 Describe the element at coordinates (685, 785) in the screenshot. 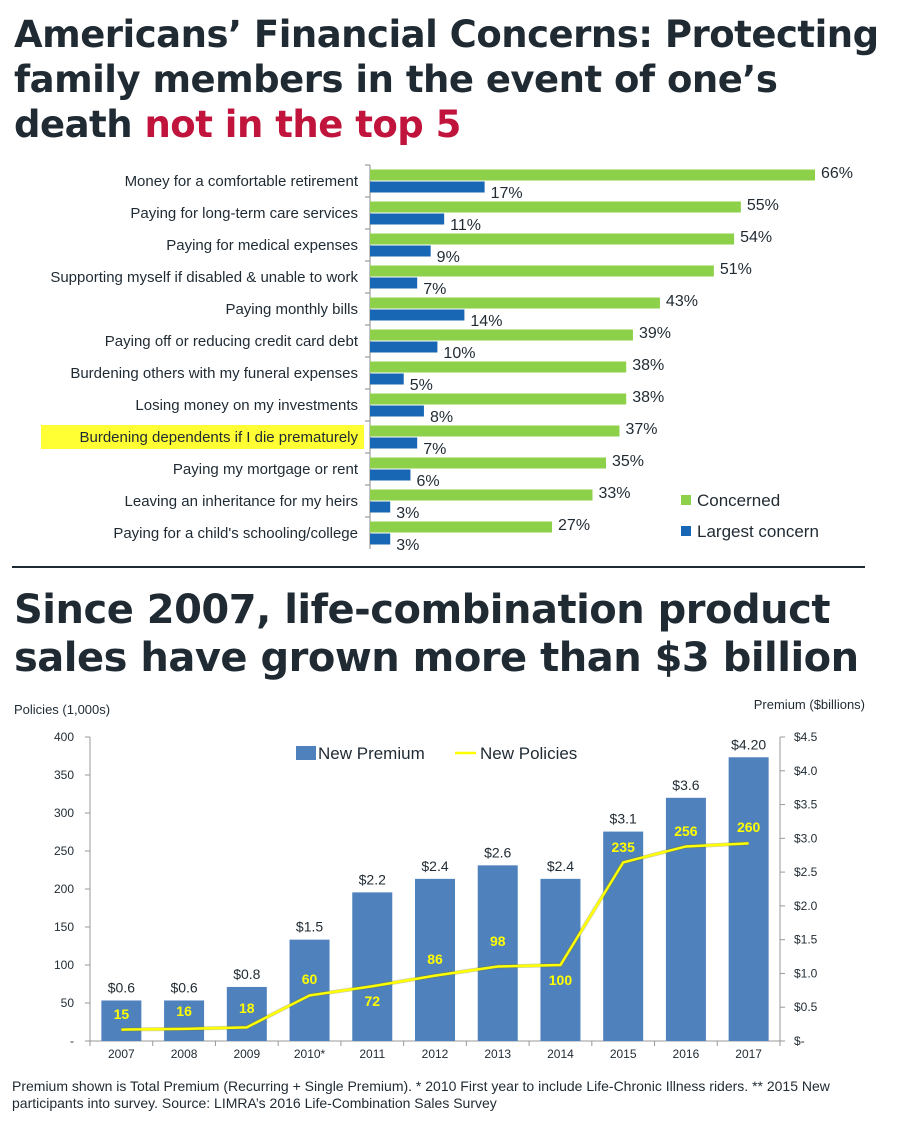

I see `premium-label: $3.6` at that location.